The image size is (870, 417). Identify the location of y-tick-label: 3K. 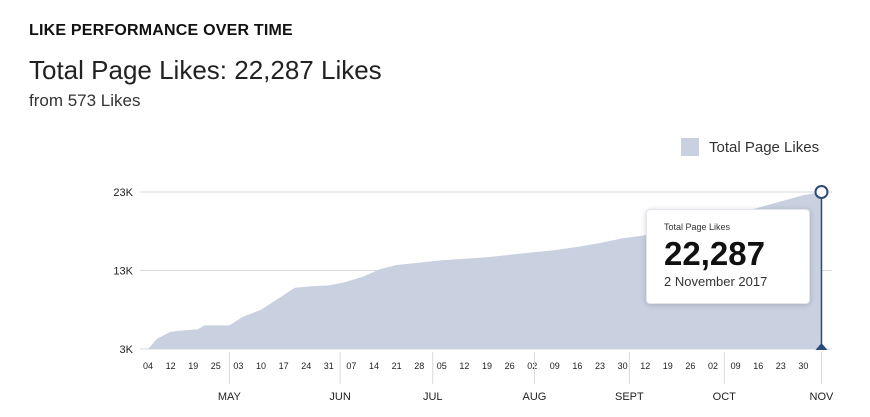
(127, 350).